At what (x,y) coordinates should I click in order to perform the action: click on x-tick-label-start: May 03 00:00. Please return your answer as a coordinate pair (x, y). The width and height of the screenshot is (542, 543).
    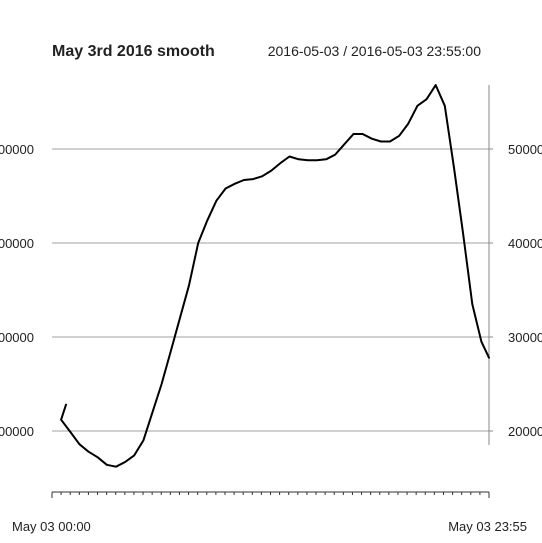
    Looking at the image, I should click on (51, 526).